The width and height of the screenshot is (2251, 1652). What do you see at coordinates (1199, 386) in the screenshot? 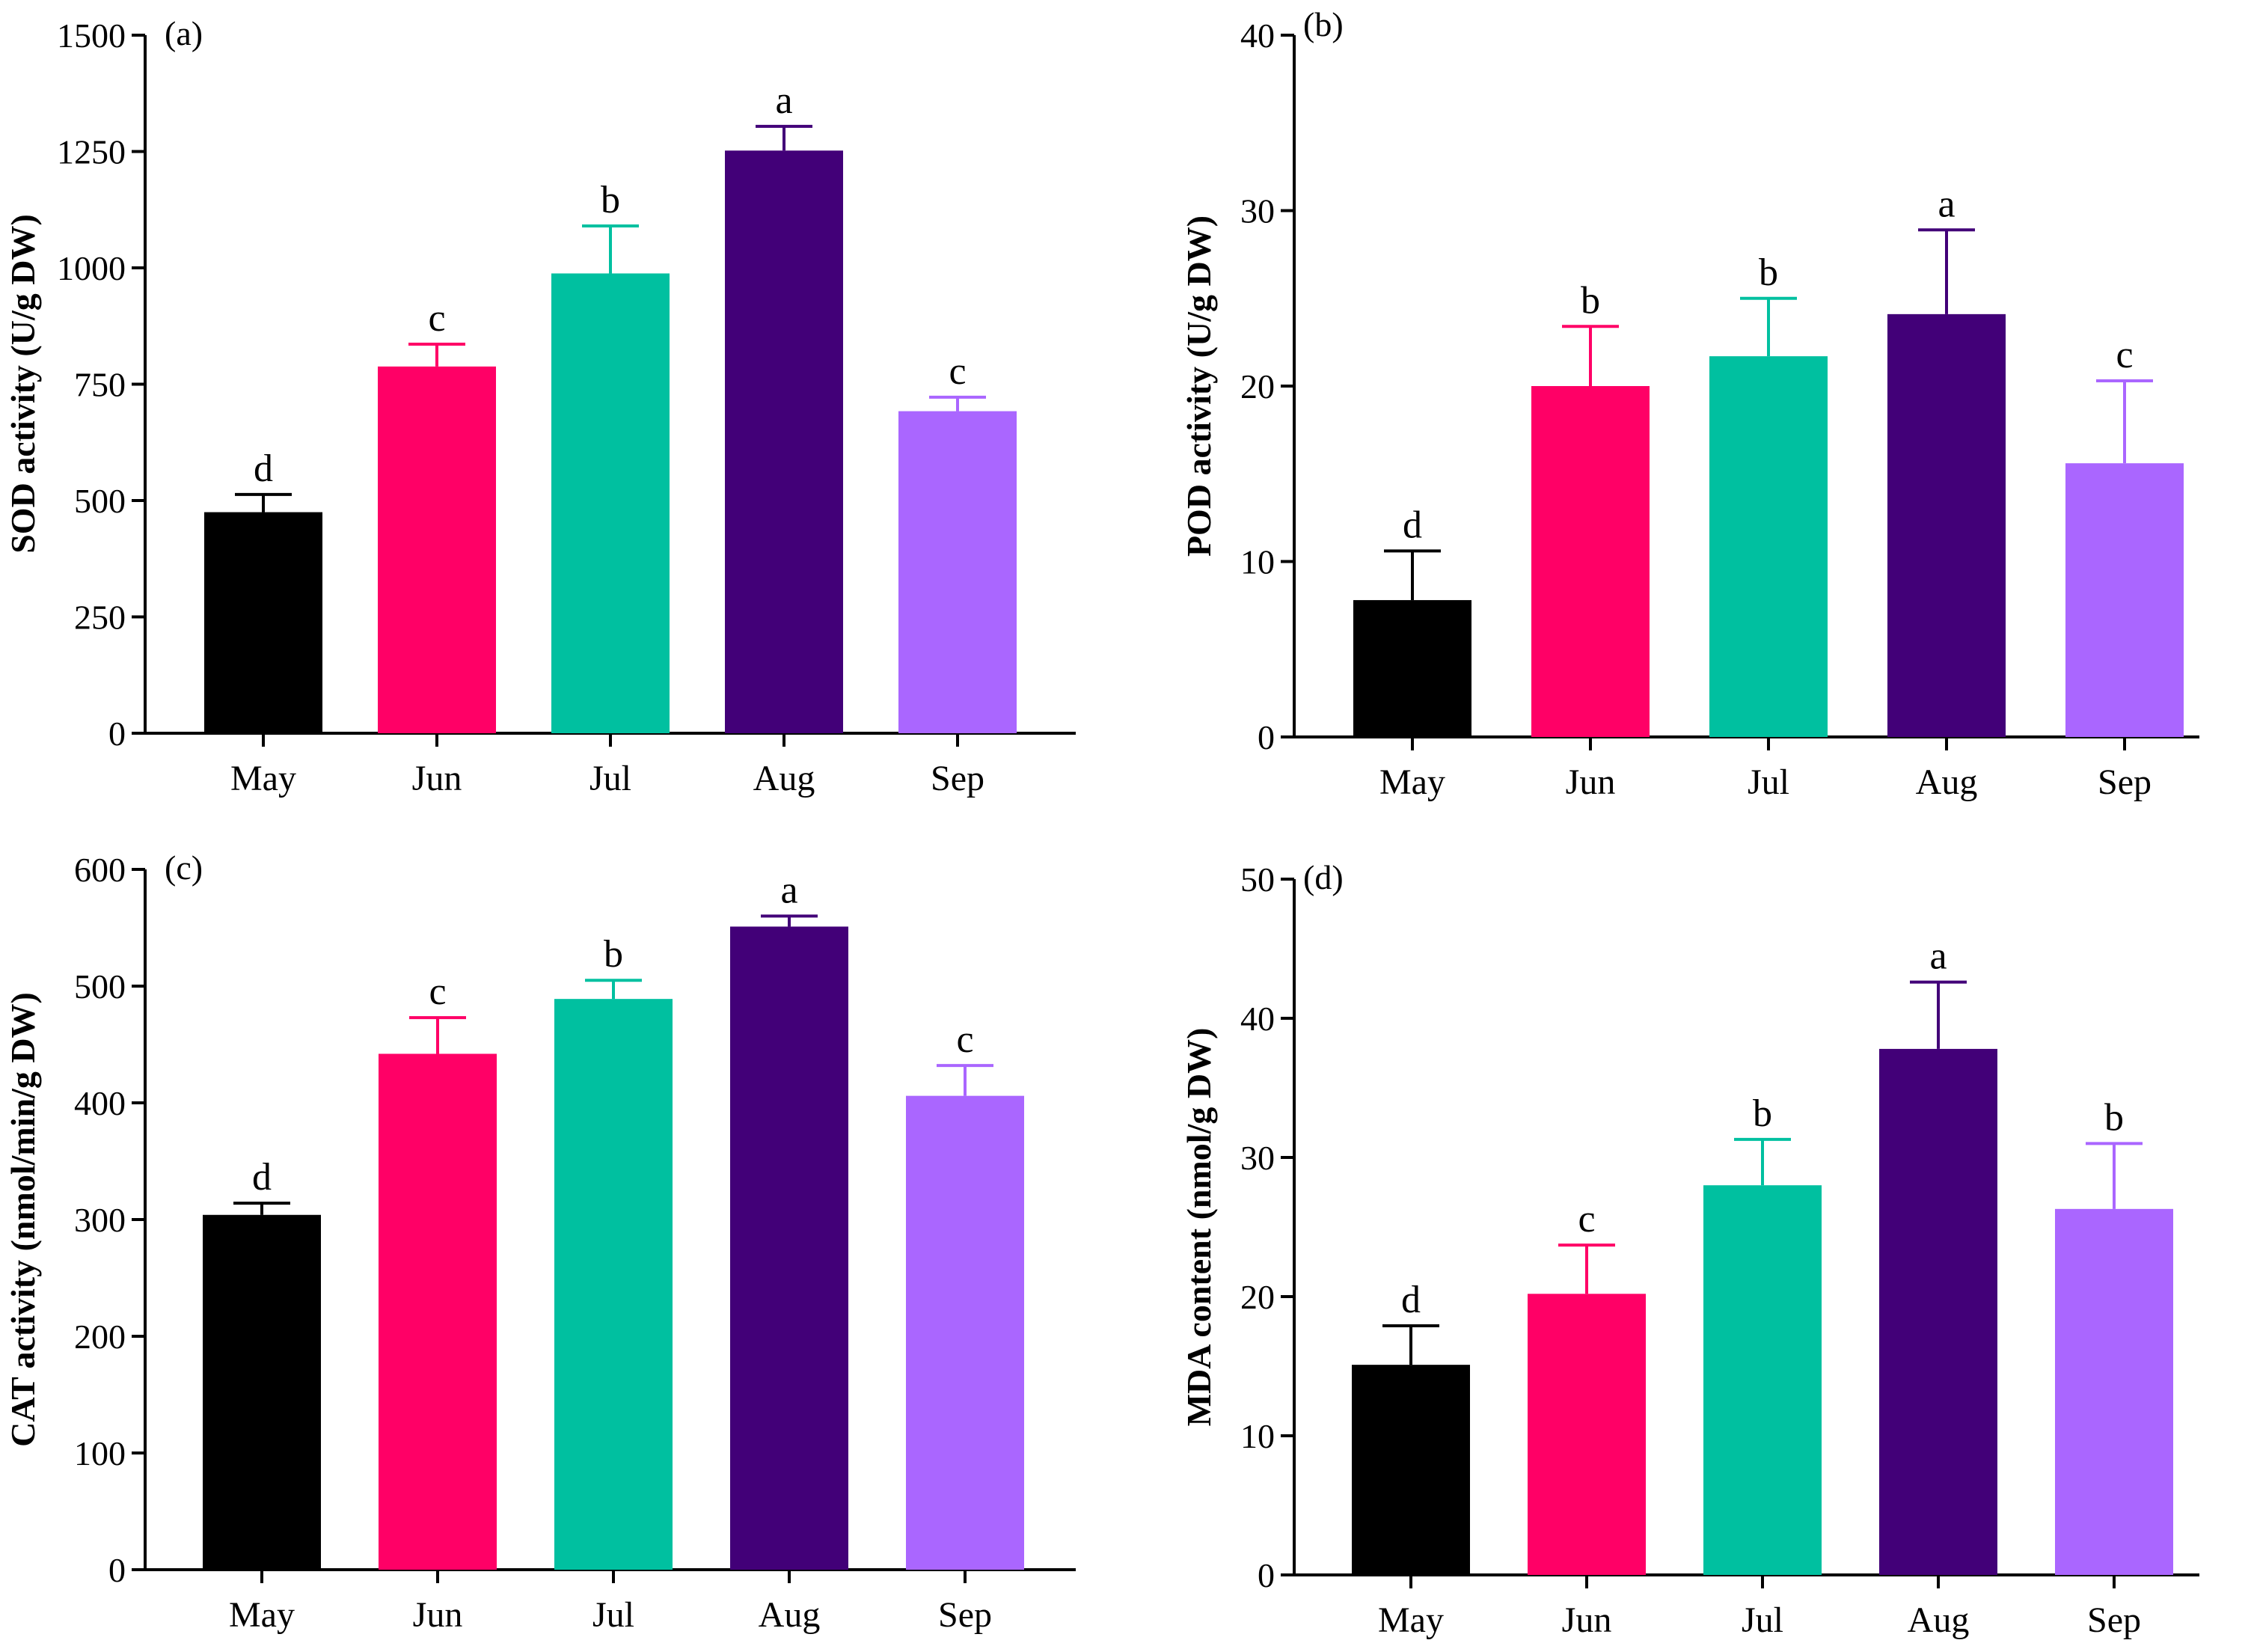
I see `y-axis-label: POD activity (U/g DW)` at bounding box center [1199, 386].